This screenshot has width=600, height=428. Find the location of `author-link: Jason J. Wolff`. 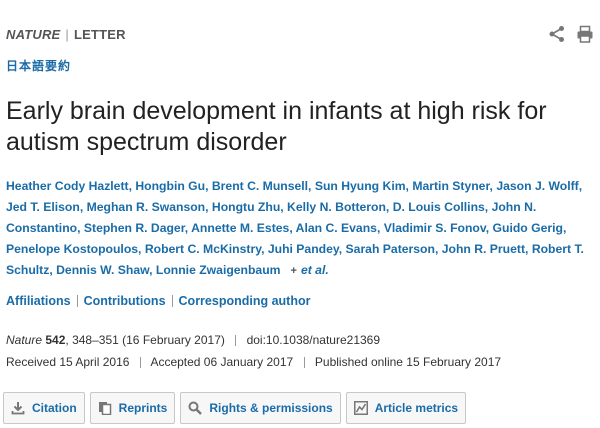

author-link: Jason J. Wolff is located at coordinates (537, 186).